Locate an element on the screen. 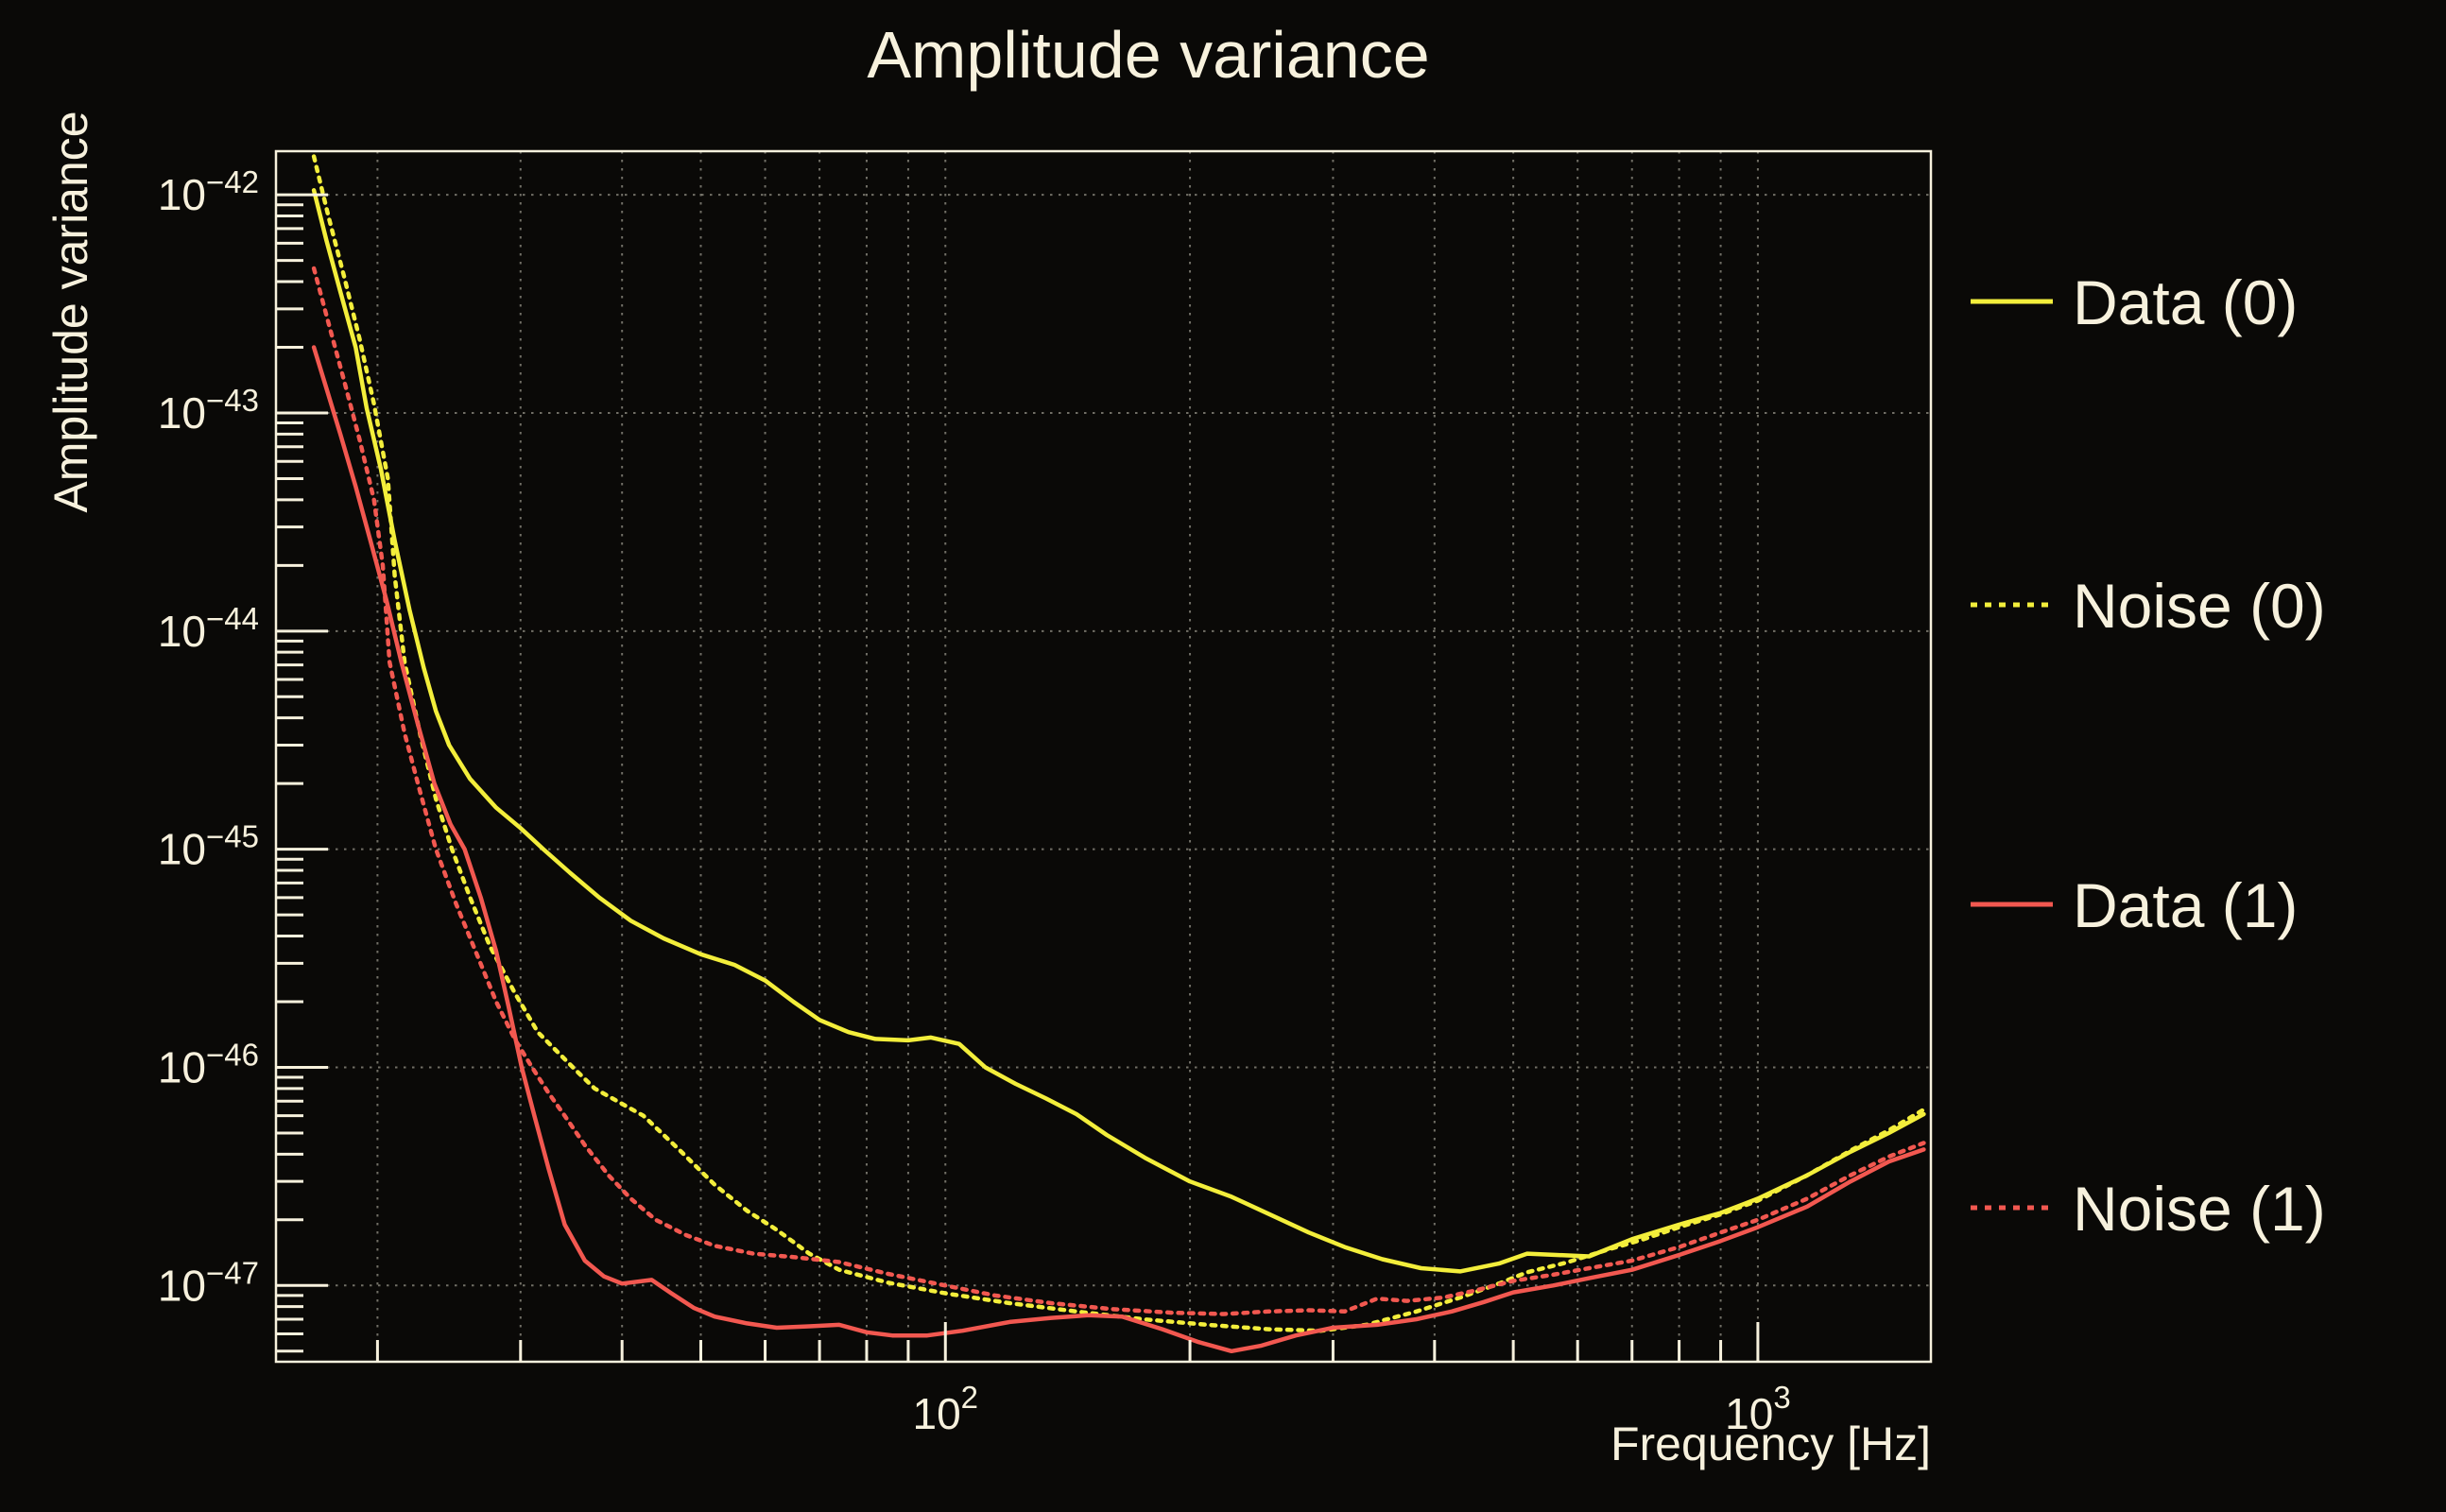 The width and height of the screenshot is (2446, 1512). legend-entry-noise-1: Noise (1) is located at coordinates (2148, 1209).